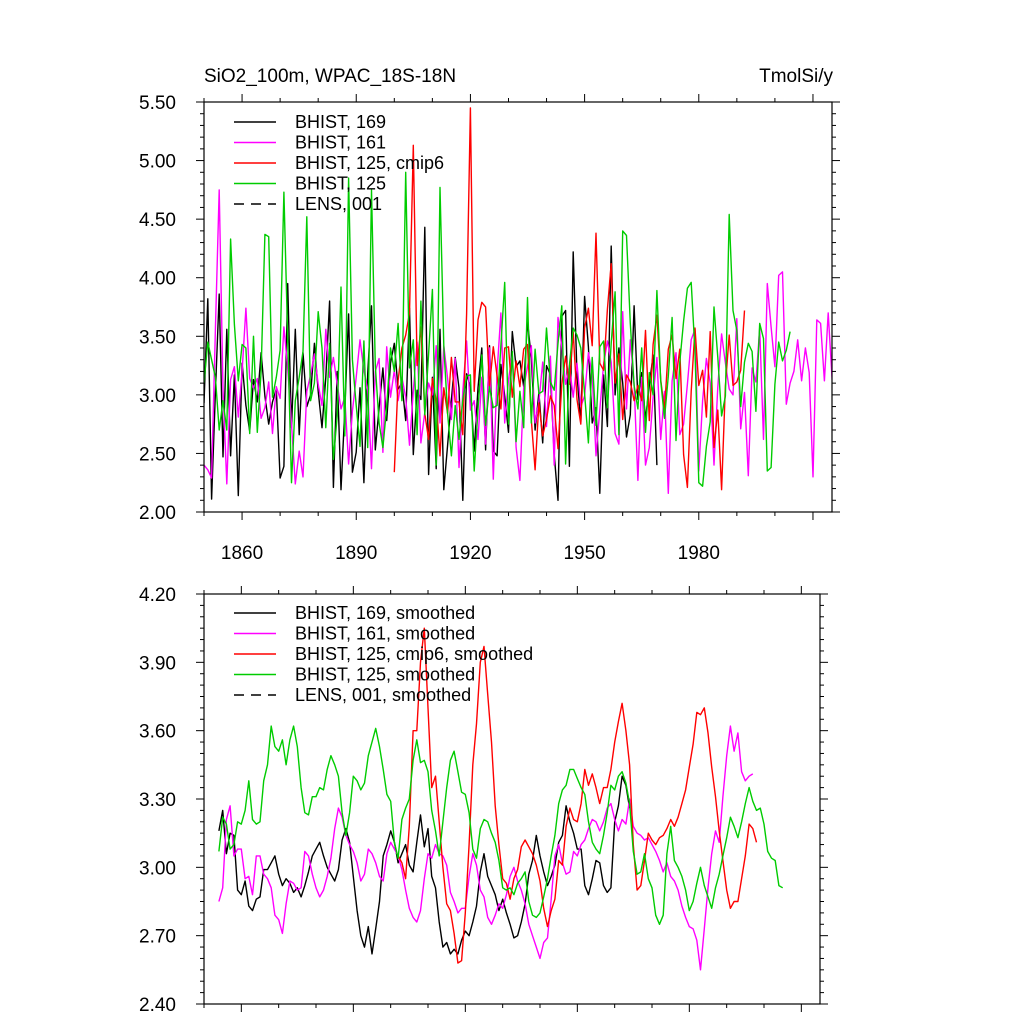 Image resolution: width=1024 pixels, height=1024 pixels. Describe the element at coordinates (157, 937) in the screenshot. I see `bottom-y-tick-label: 2.70` at that location.